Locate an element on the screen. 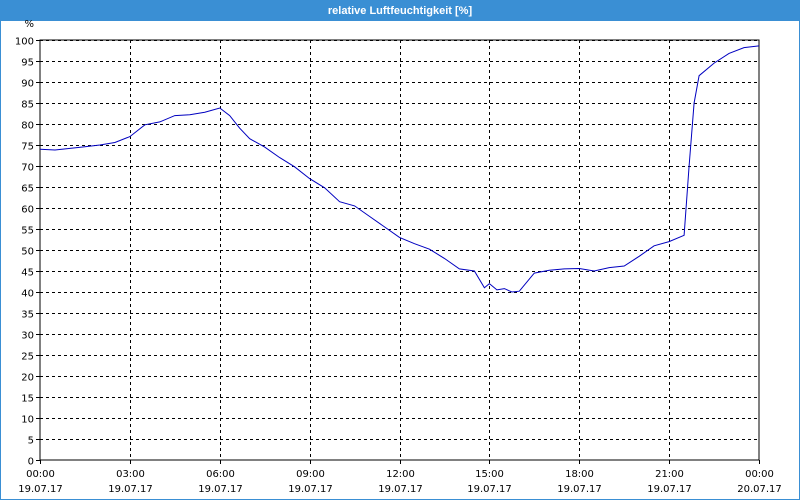 The width and height of the screenshot is (800, 500). y-tick-label: 80 is located at coordinates (27, 126).